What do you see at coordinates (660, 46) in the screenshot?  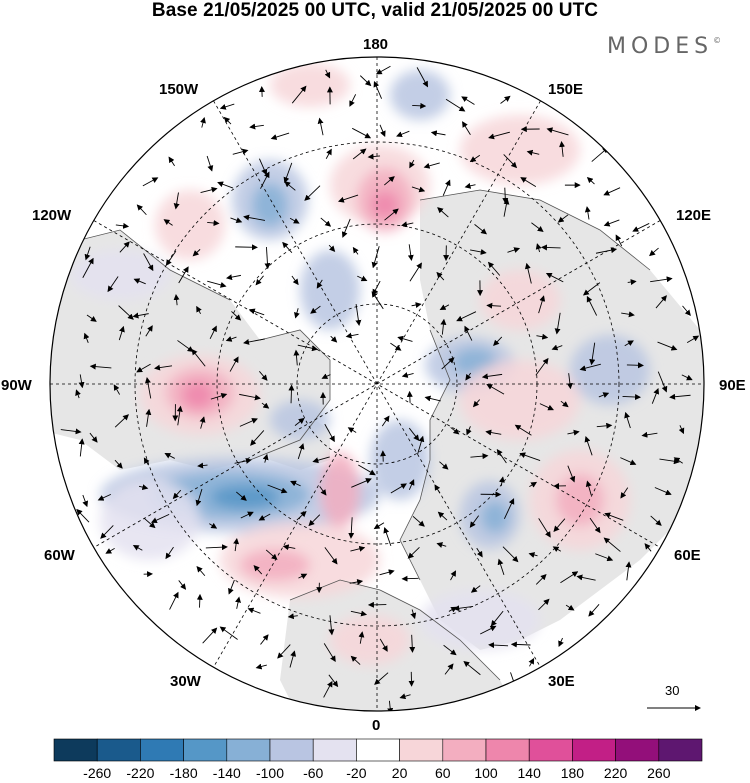 I see `brand-text: MODES` at bounding box center [660, 46].